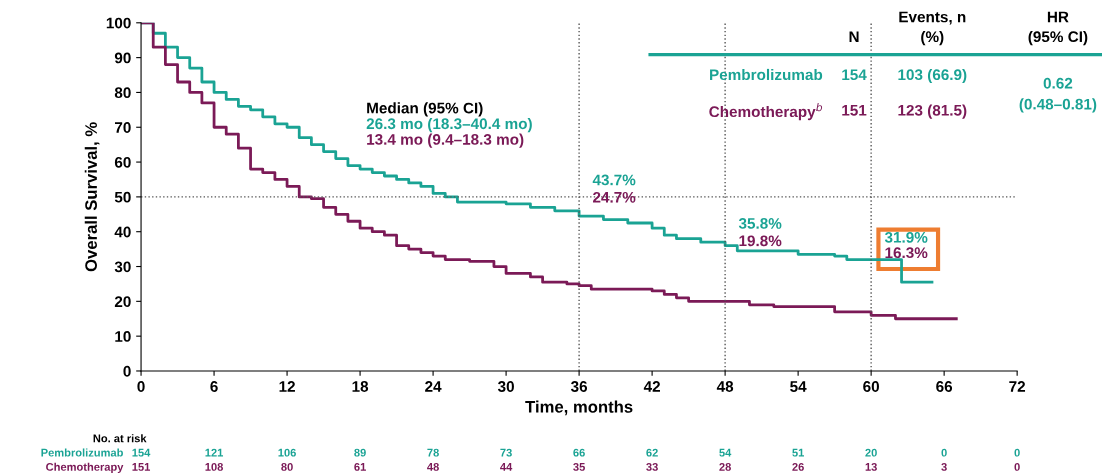 The image size is (1102, 475). Describe the element at coordinates (725, 466) in the screenshot. I see `text: 28` at that location.